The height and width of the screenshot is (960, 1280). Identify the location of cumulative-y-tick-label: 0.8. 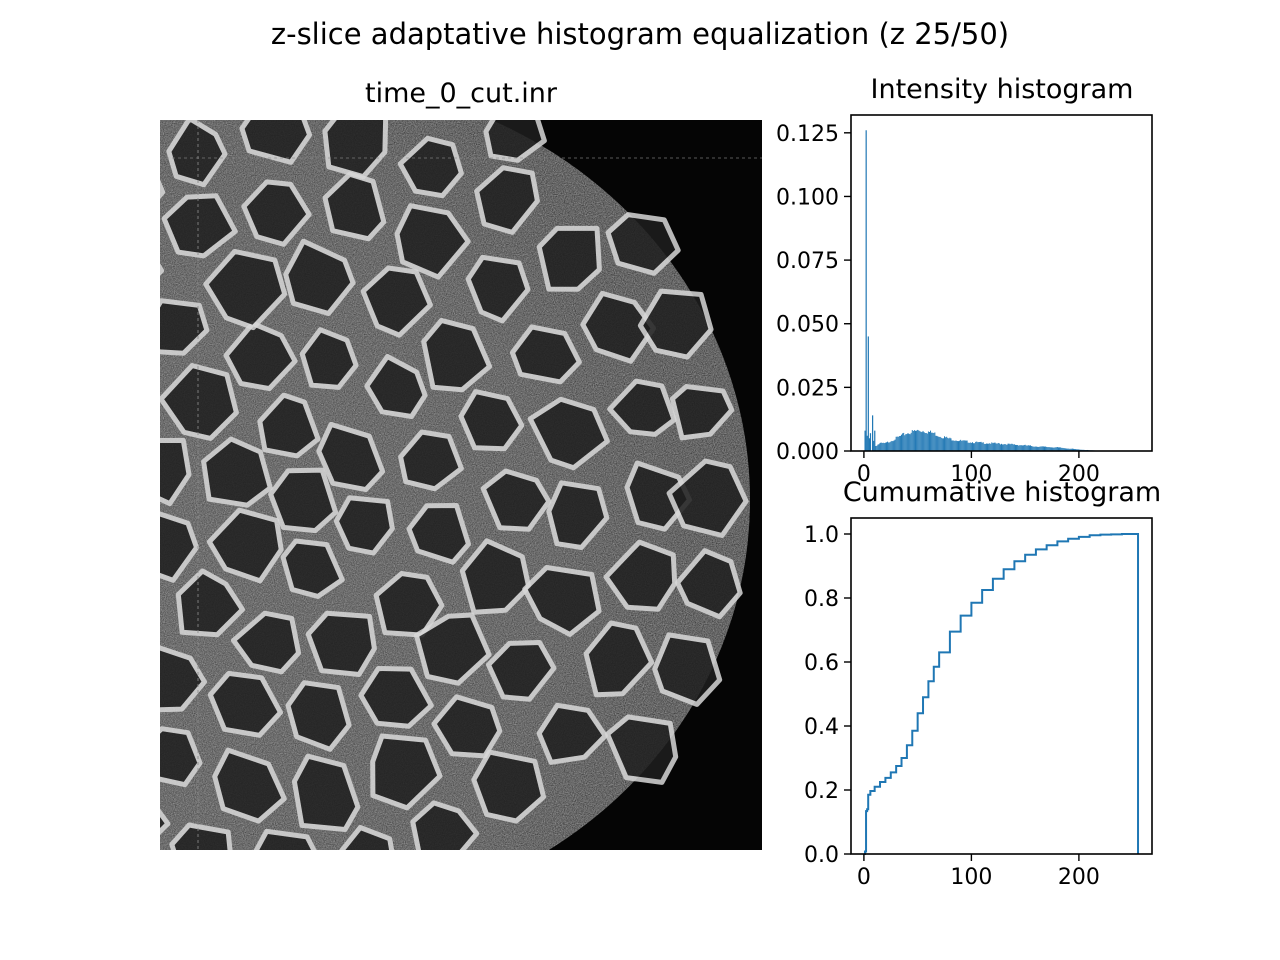
(821, 599).